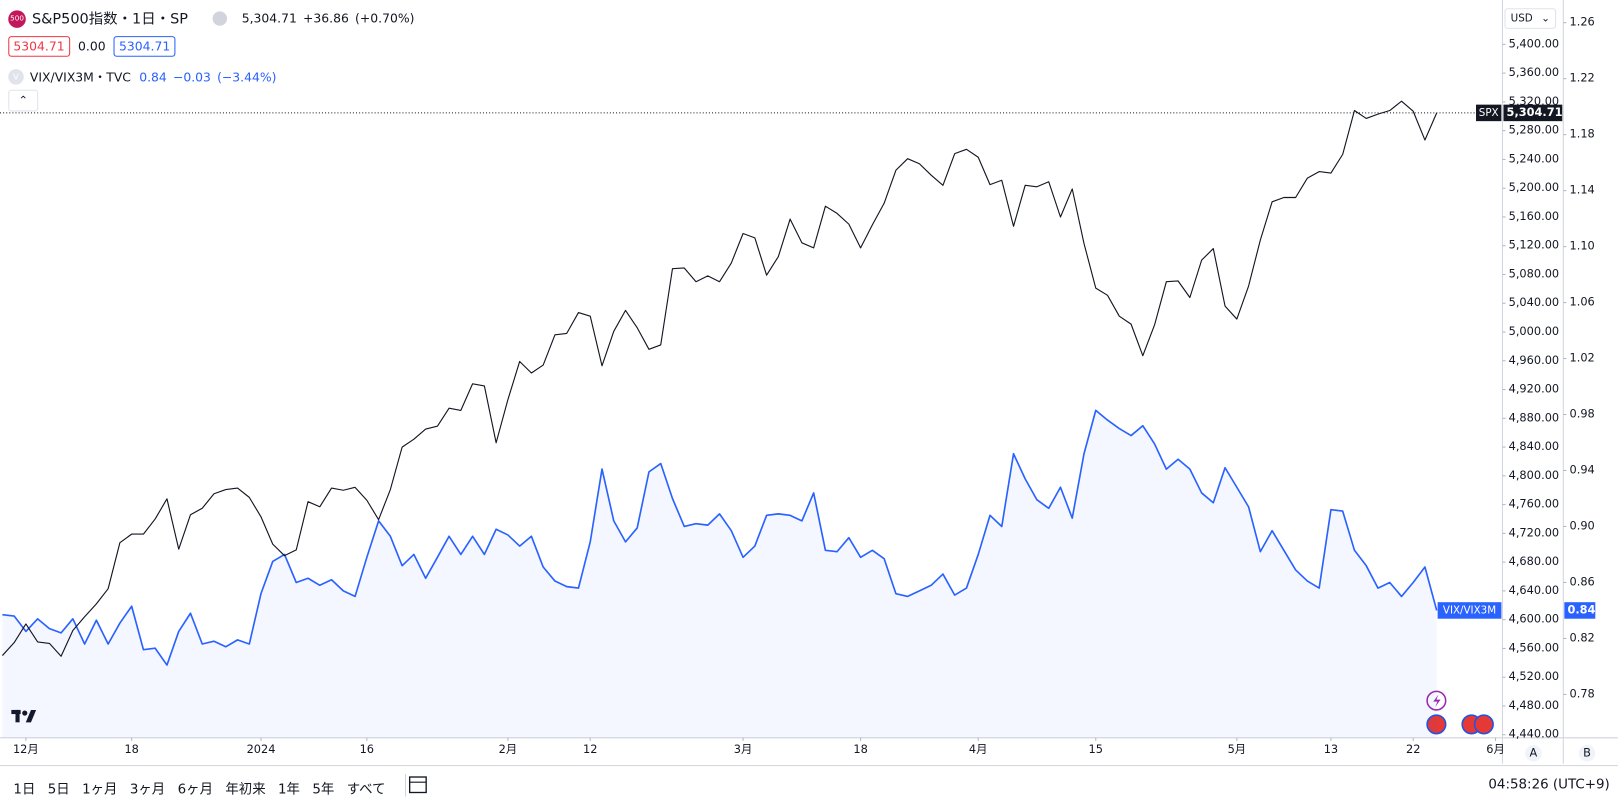  I want to click on overlay-change-pct: (−3.44%), so click(247, 77).